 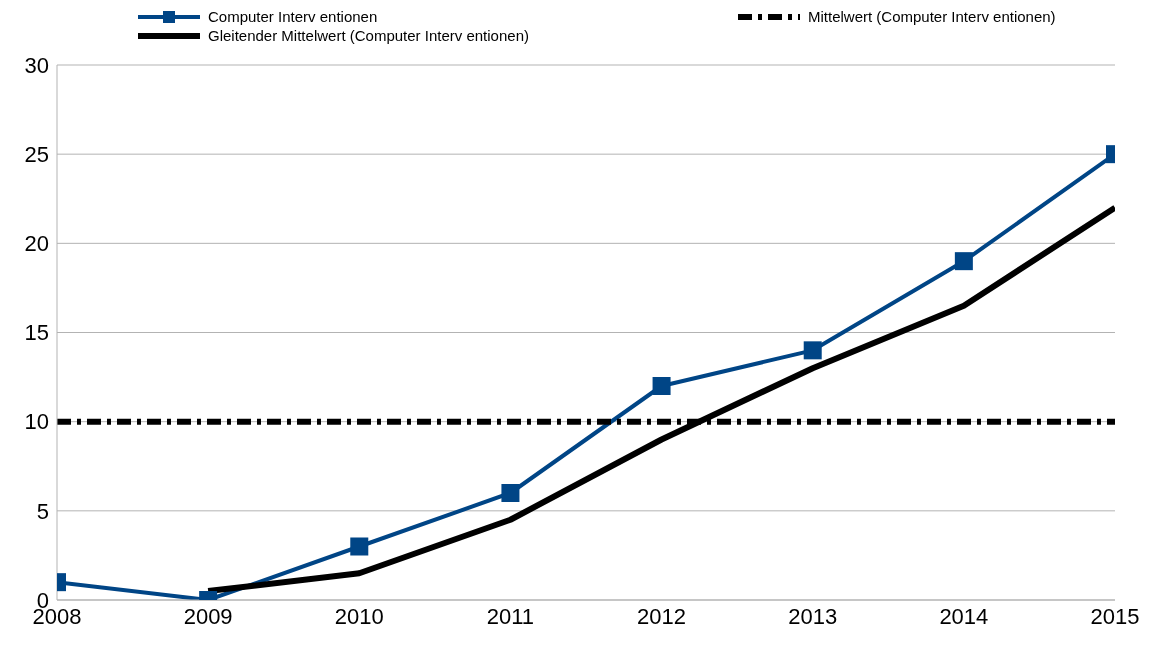 What do you see at coordinates (36, 422) in the screenshot?
I see `y-tick-label: 10` at bounding box center [36, 422].